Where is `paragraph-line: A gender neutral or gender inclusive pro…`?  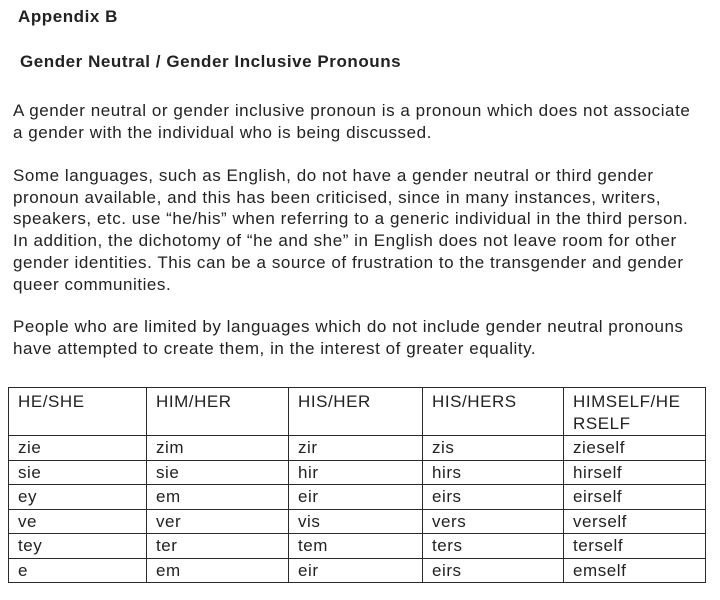 paragraph-line: A gender neutral or gender inclusive pro… is located at coordinates (352, 110).